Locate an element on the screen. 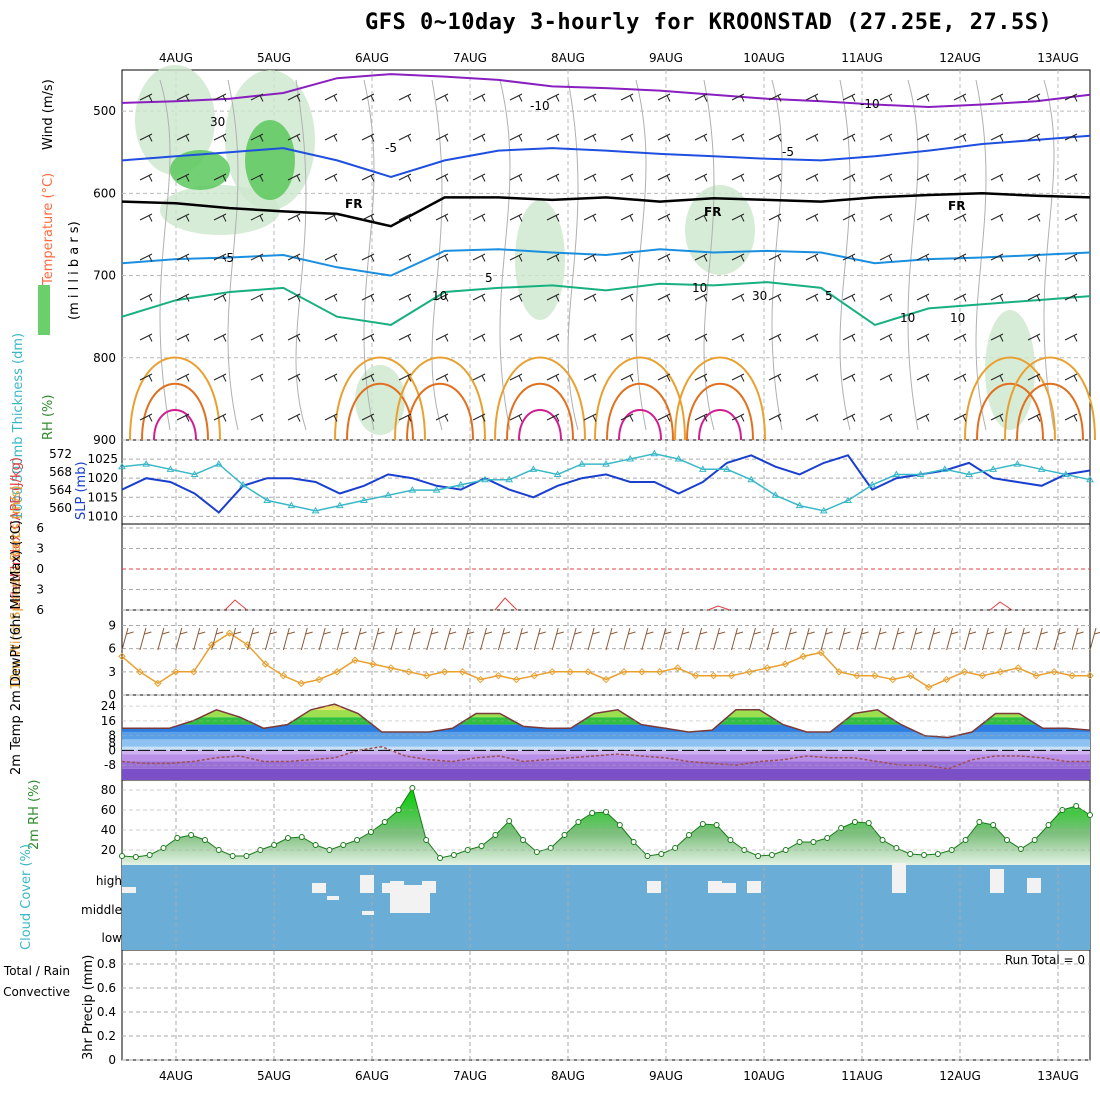 The image size is (1100, 1100). contour-label: FR is located at coordinates (712, 212).